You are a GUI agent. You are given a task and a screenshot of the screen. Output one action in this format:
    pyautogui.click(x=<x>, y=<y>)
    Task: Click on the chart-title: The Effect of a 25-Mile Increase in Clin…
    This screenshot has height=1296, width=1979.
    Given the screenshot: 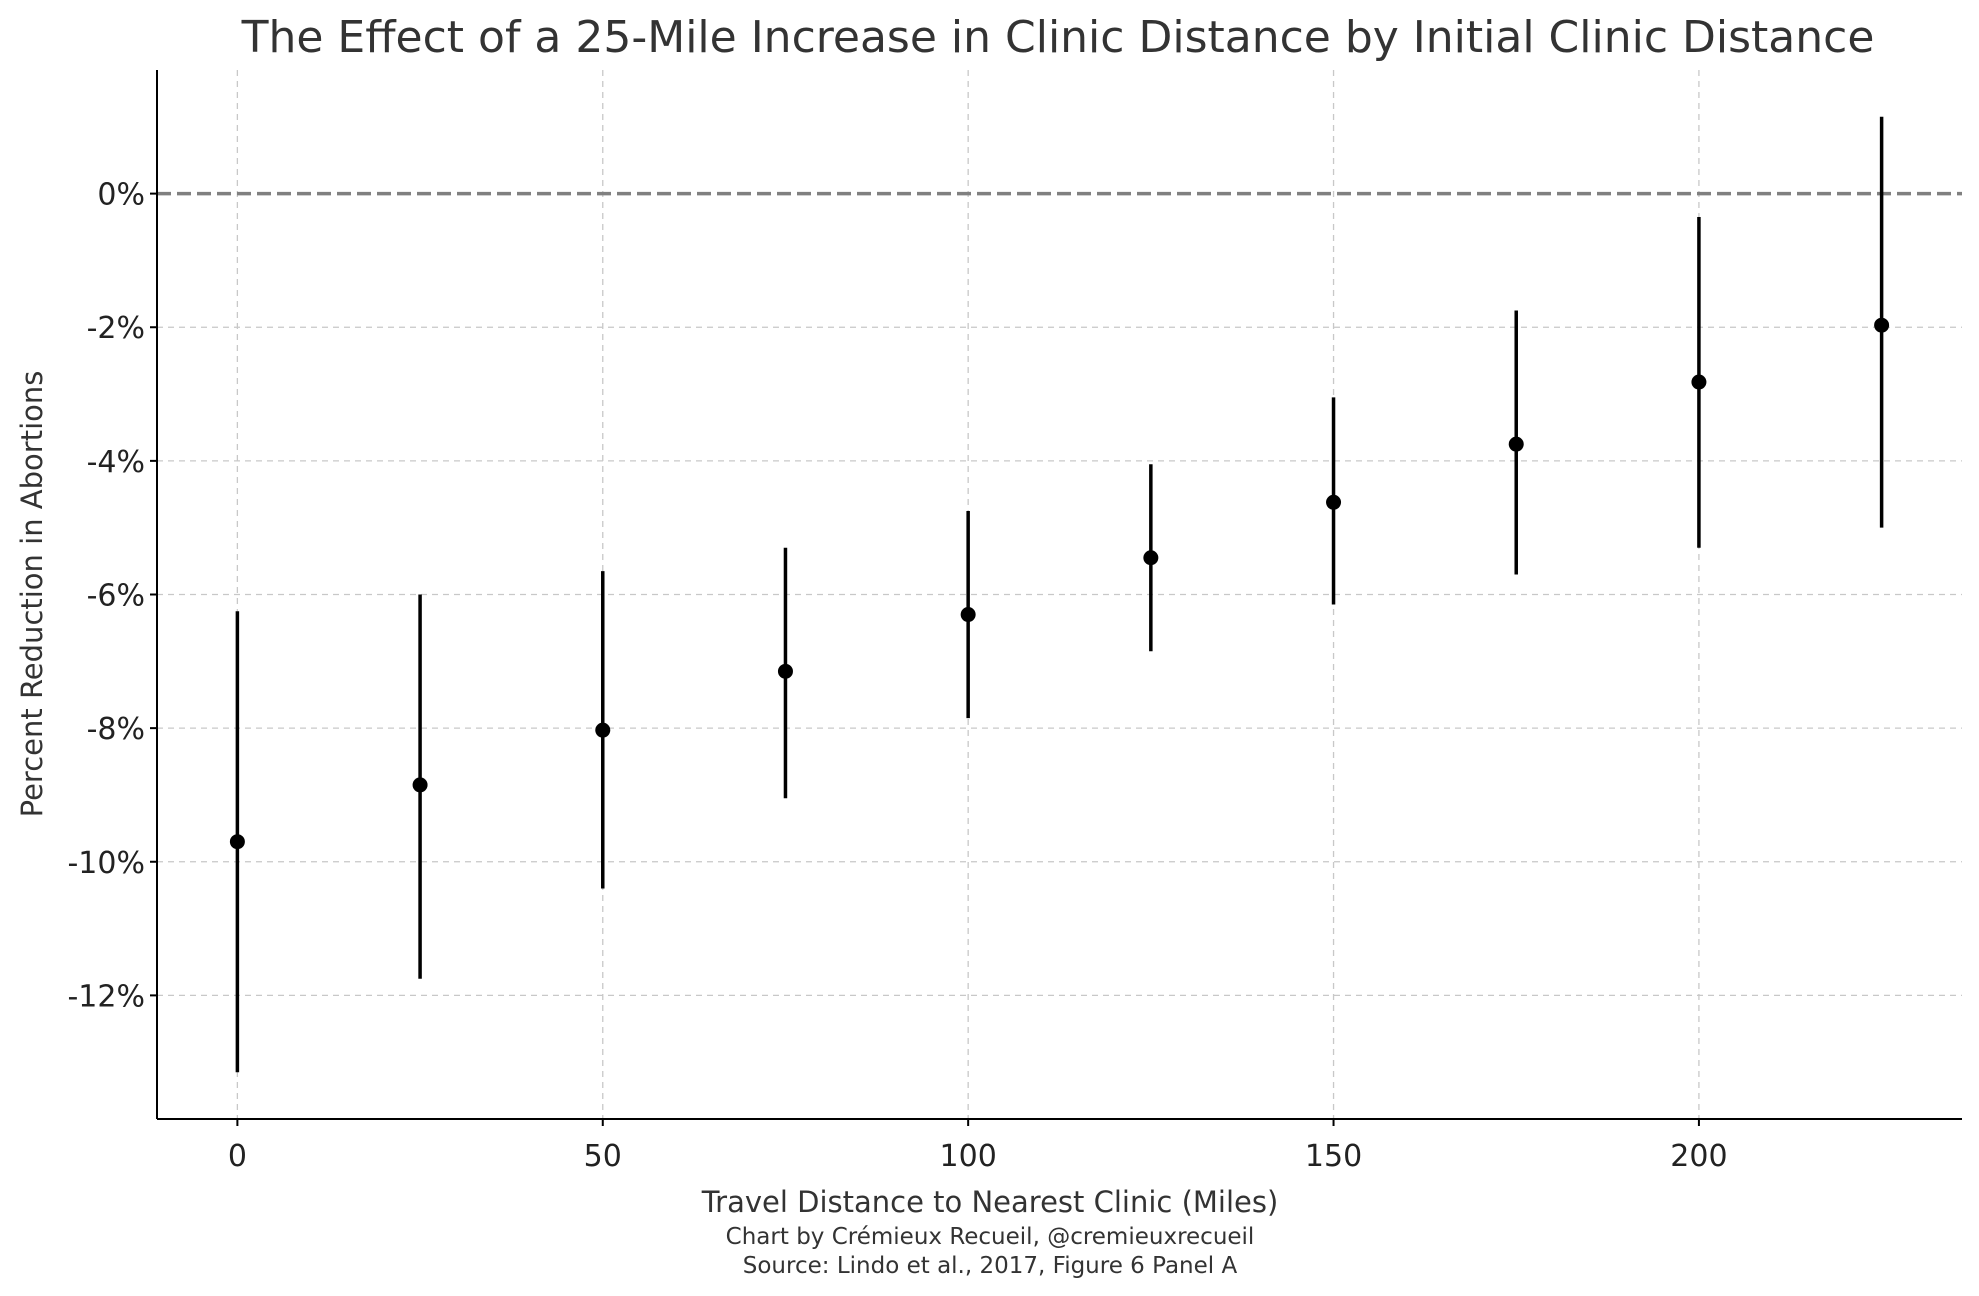 What is the action you would take?
    pyautogui.click(x=1058, y=37)
    